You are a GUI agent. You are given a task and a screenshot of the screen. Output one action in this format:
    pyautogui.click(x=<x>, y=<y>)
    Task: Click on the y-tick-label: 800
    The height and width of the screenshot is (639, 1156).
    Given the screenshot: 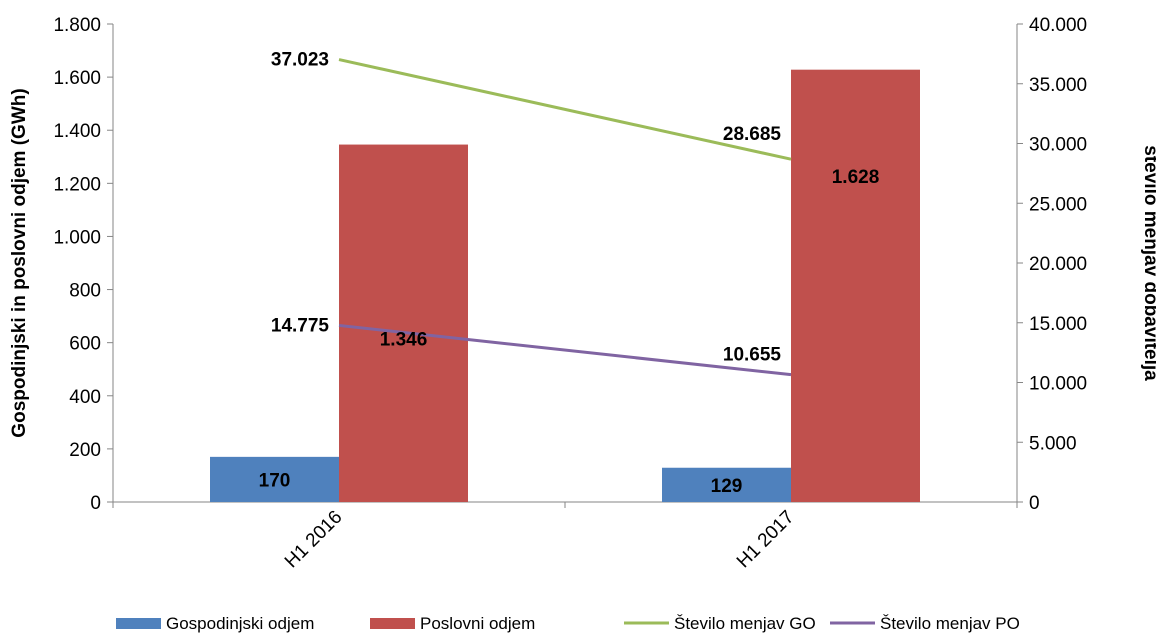 What is the action you would take?
    pyautogui.click(x=85, y=291)
    